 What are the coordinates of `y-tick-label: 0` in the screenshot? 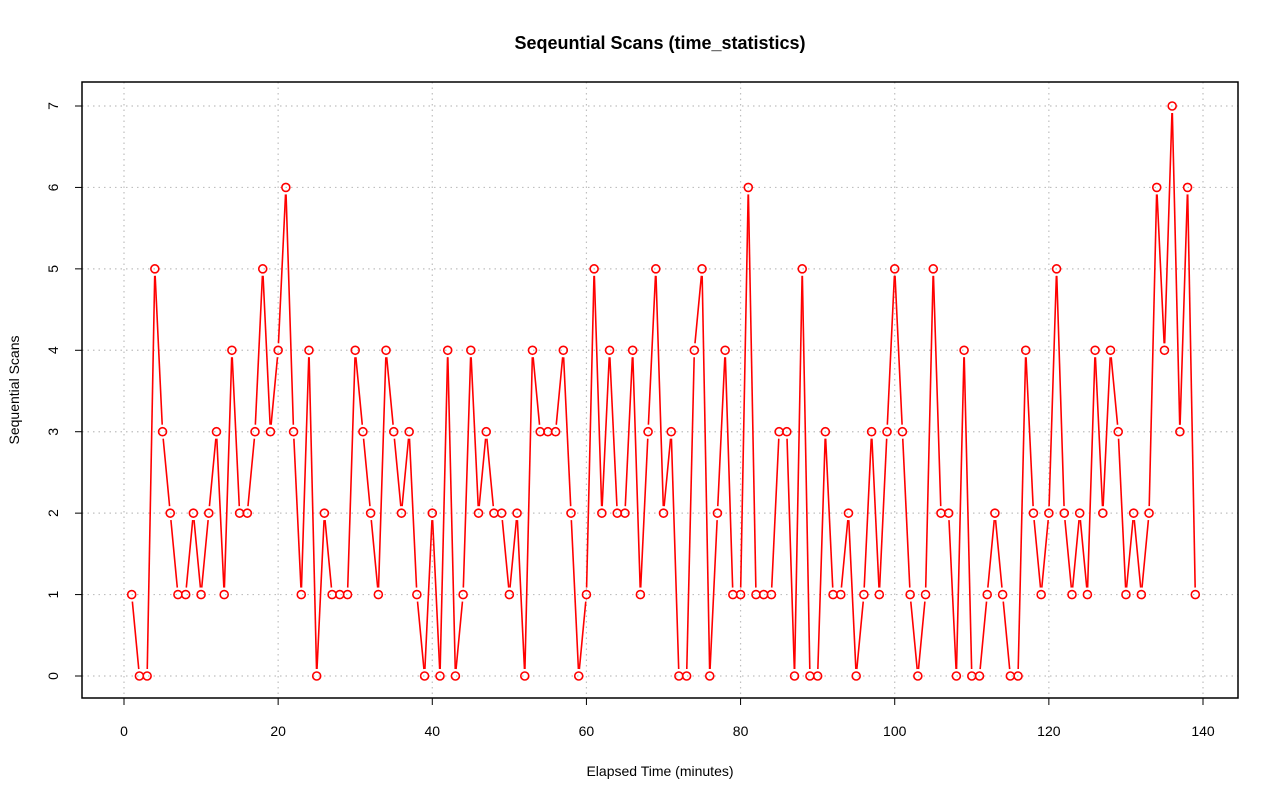 It's located at (53, 676).